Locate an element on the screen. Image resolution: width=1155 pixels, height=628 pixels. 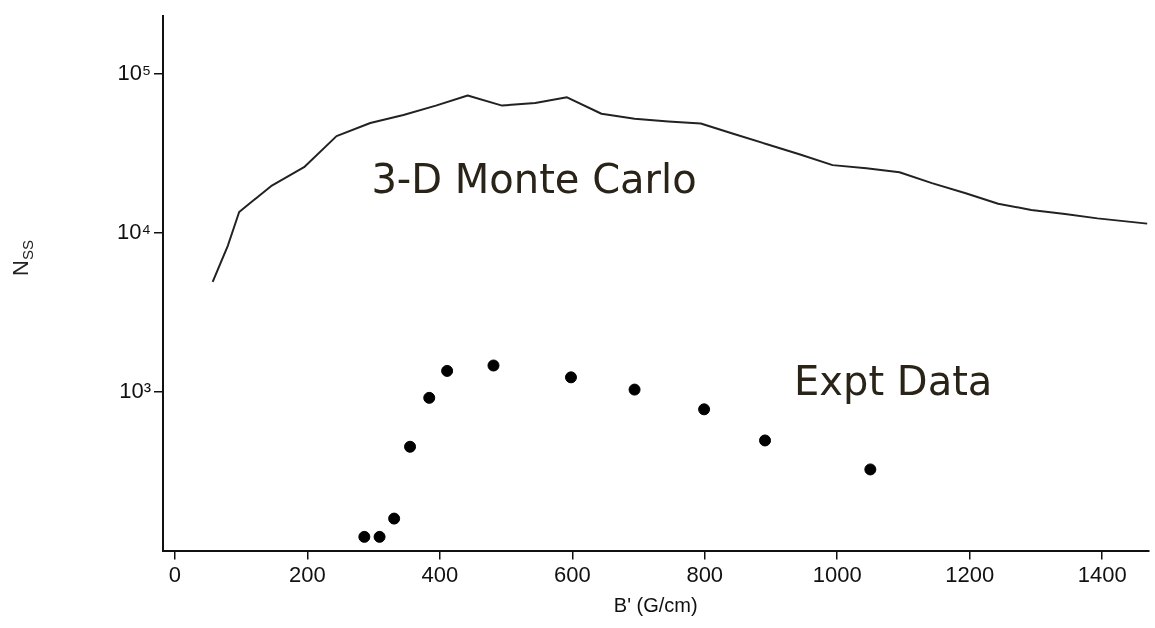
x-tick-label: 1200 is located at coordinates (970, 574).